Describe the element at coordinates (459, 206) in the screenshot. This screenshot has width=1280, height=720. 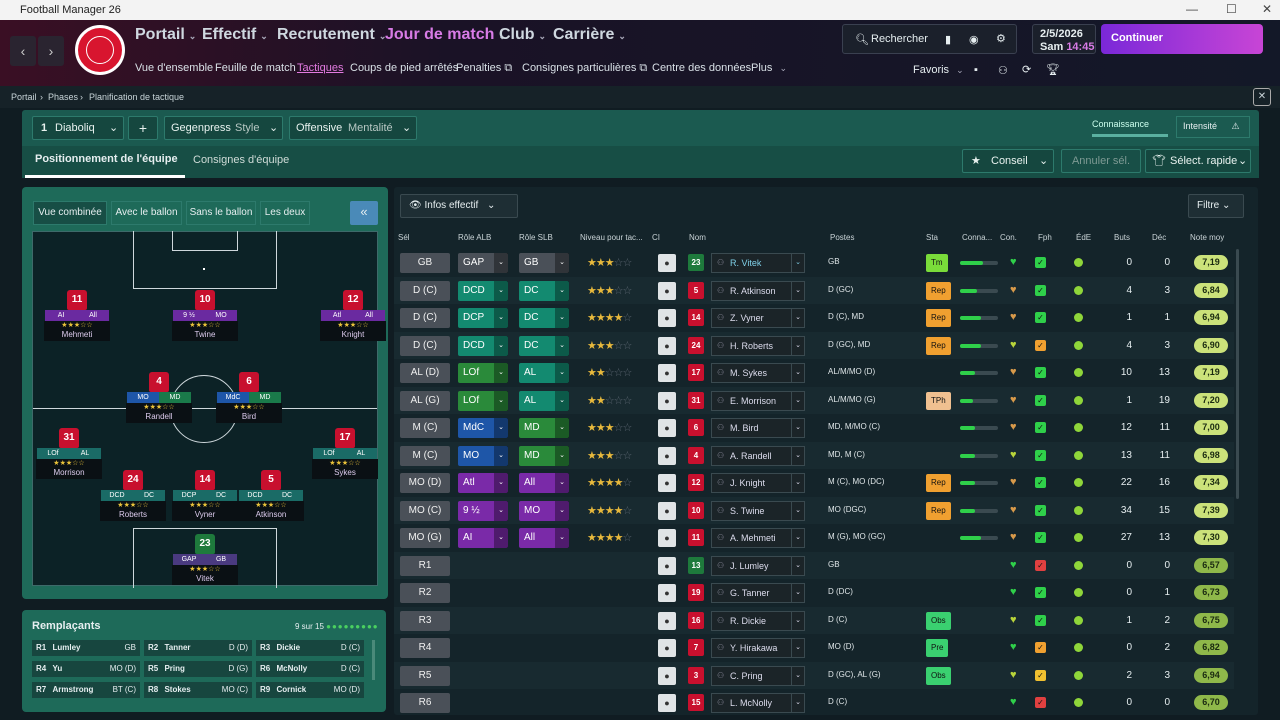
I see `squad-info-dropdown: 👁︎ Infos effectif ⌄` at that location.